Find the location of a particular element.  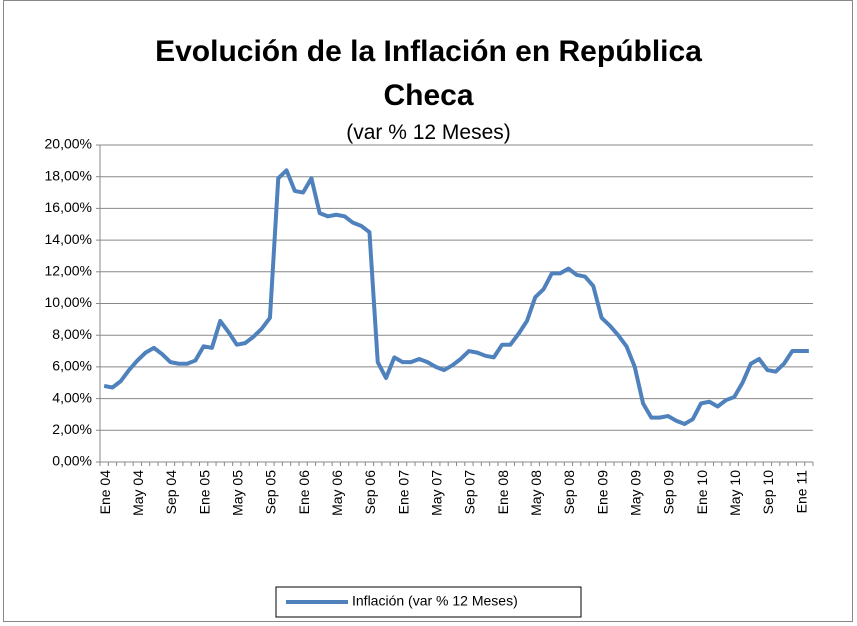

y-tick-label: 0,00% is located at coordinates (72, 461).